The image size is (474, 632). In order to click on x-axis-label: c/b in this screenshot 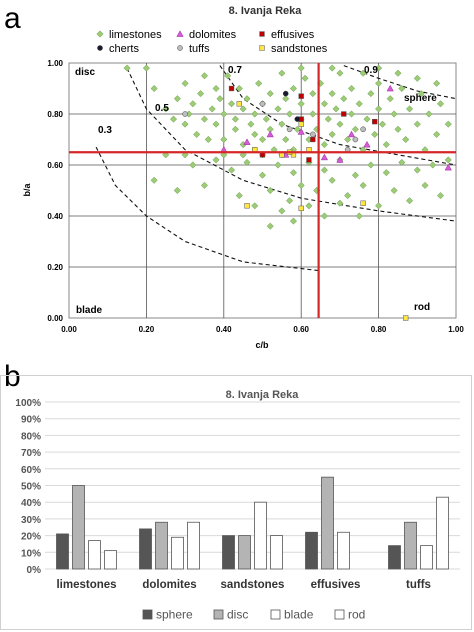, I will do `click(262, 345)`.